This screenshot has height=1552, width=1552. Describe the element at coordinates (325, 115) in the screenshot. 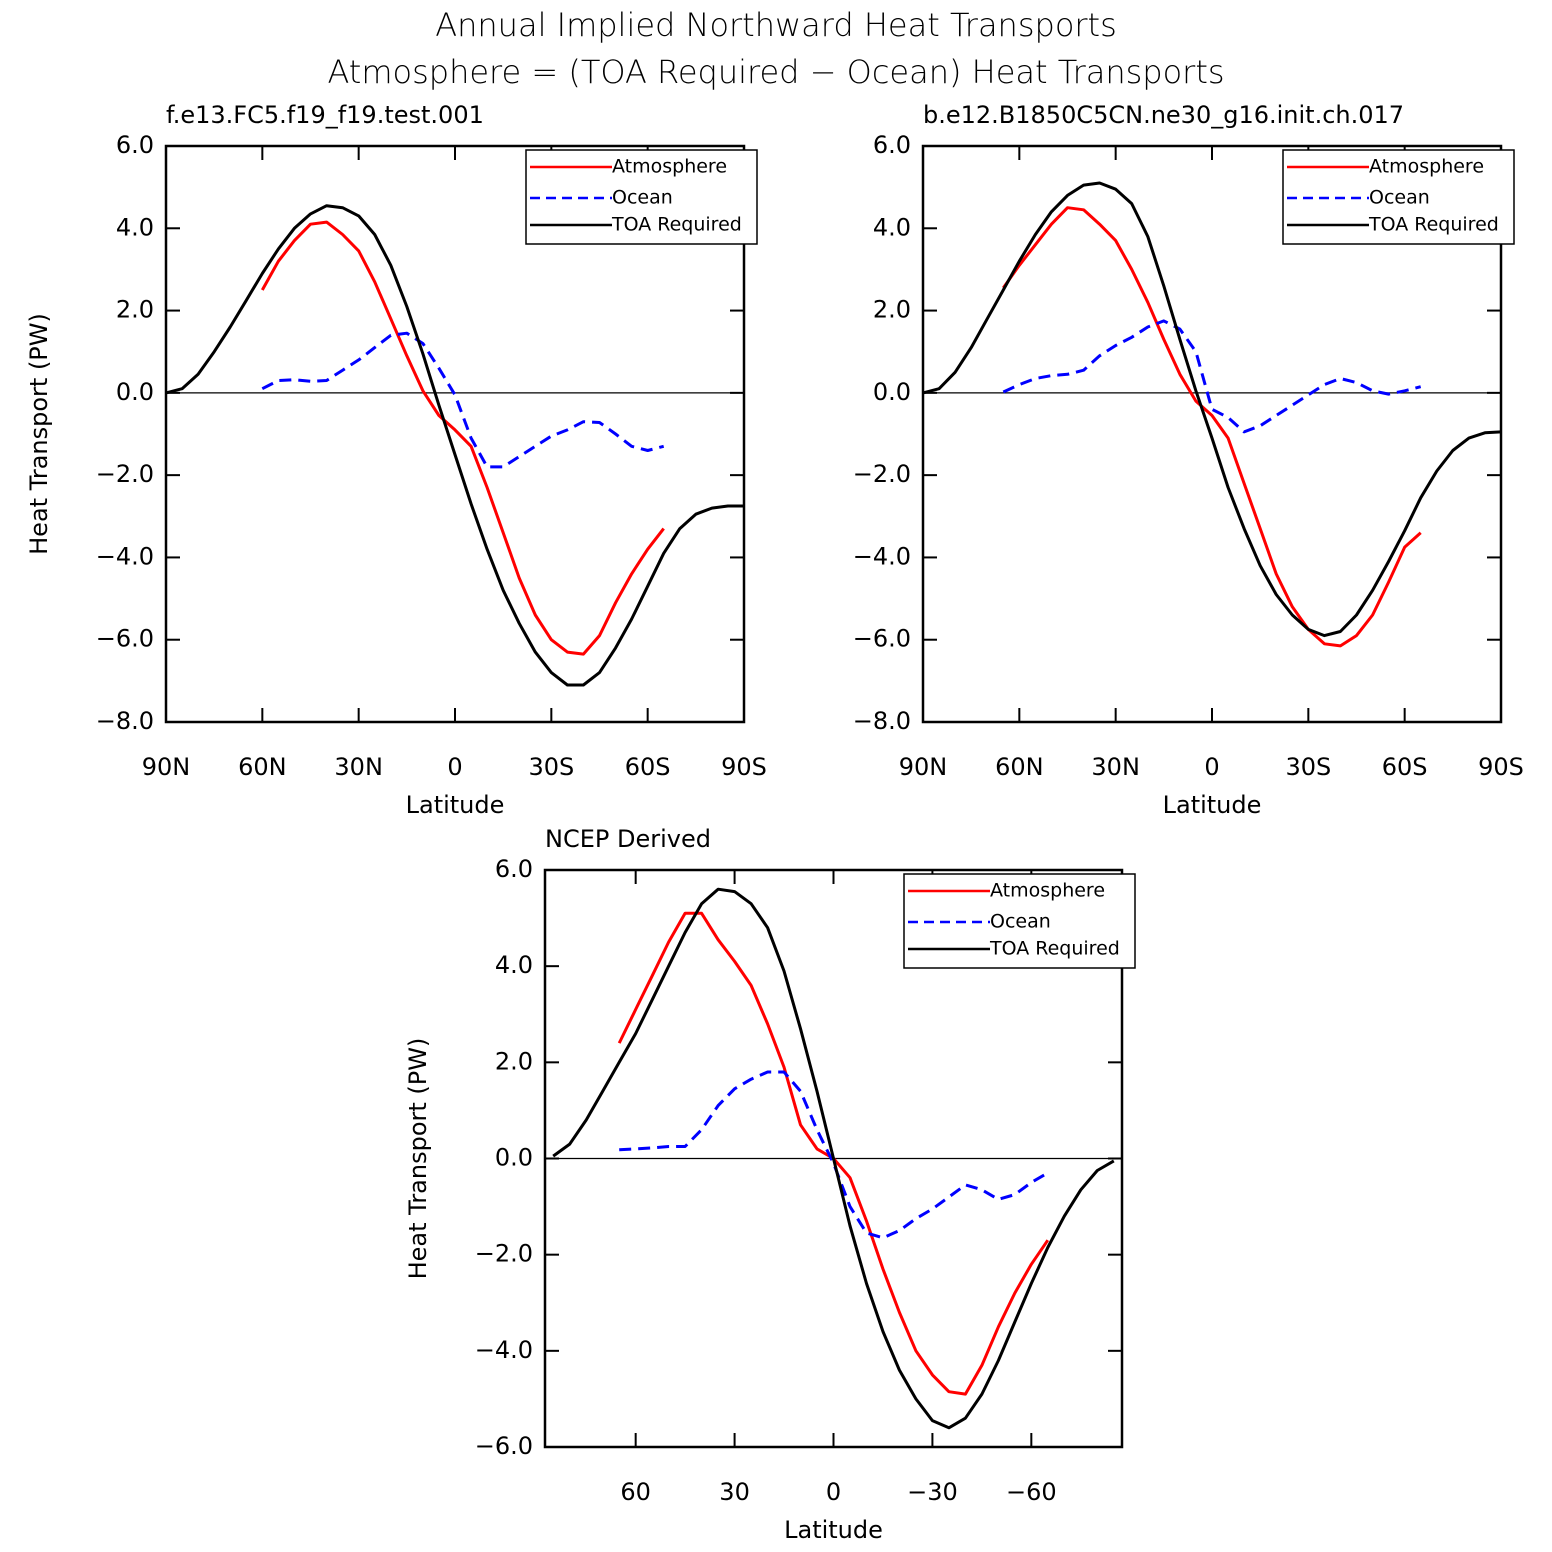

I see `panel-title: f.e13.FC5.f19_f19.test.001` at that location.